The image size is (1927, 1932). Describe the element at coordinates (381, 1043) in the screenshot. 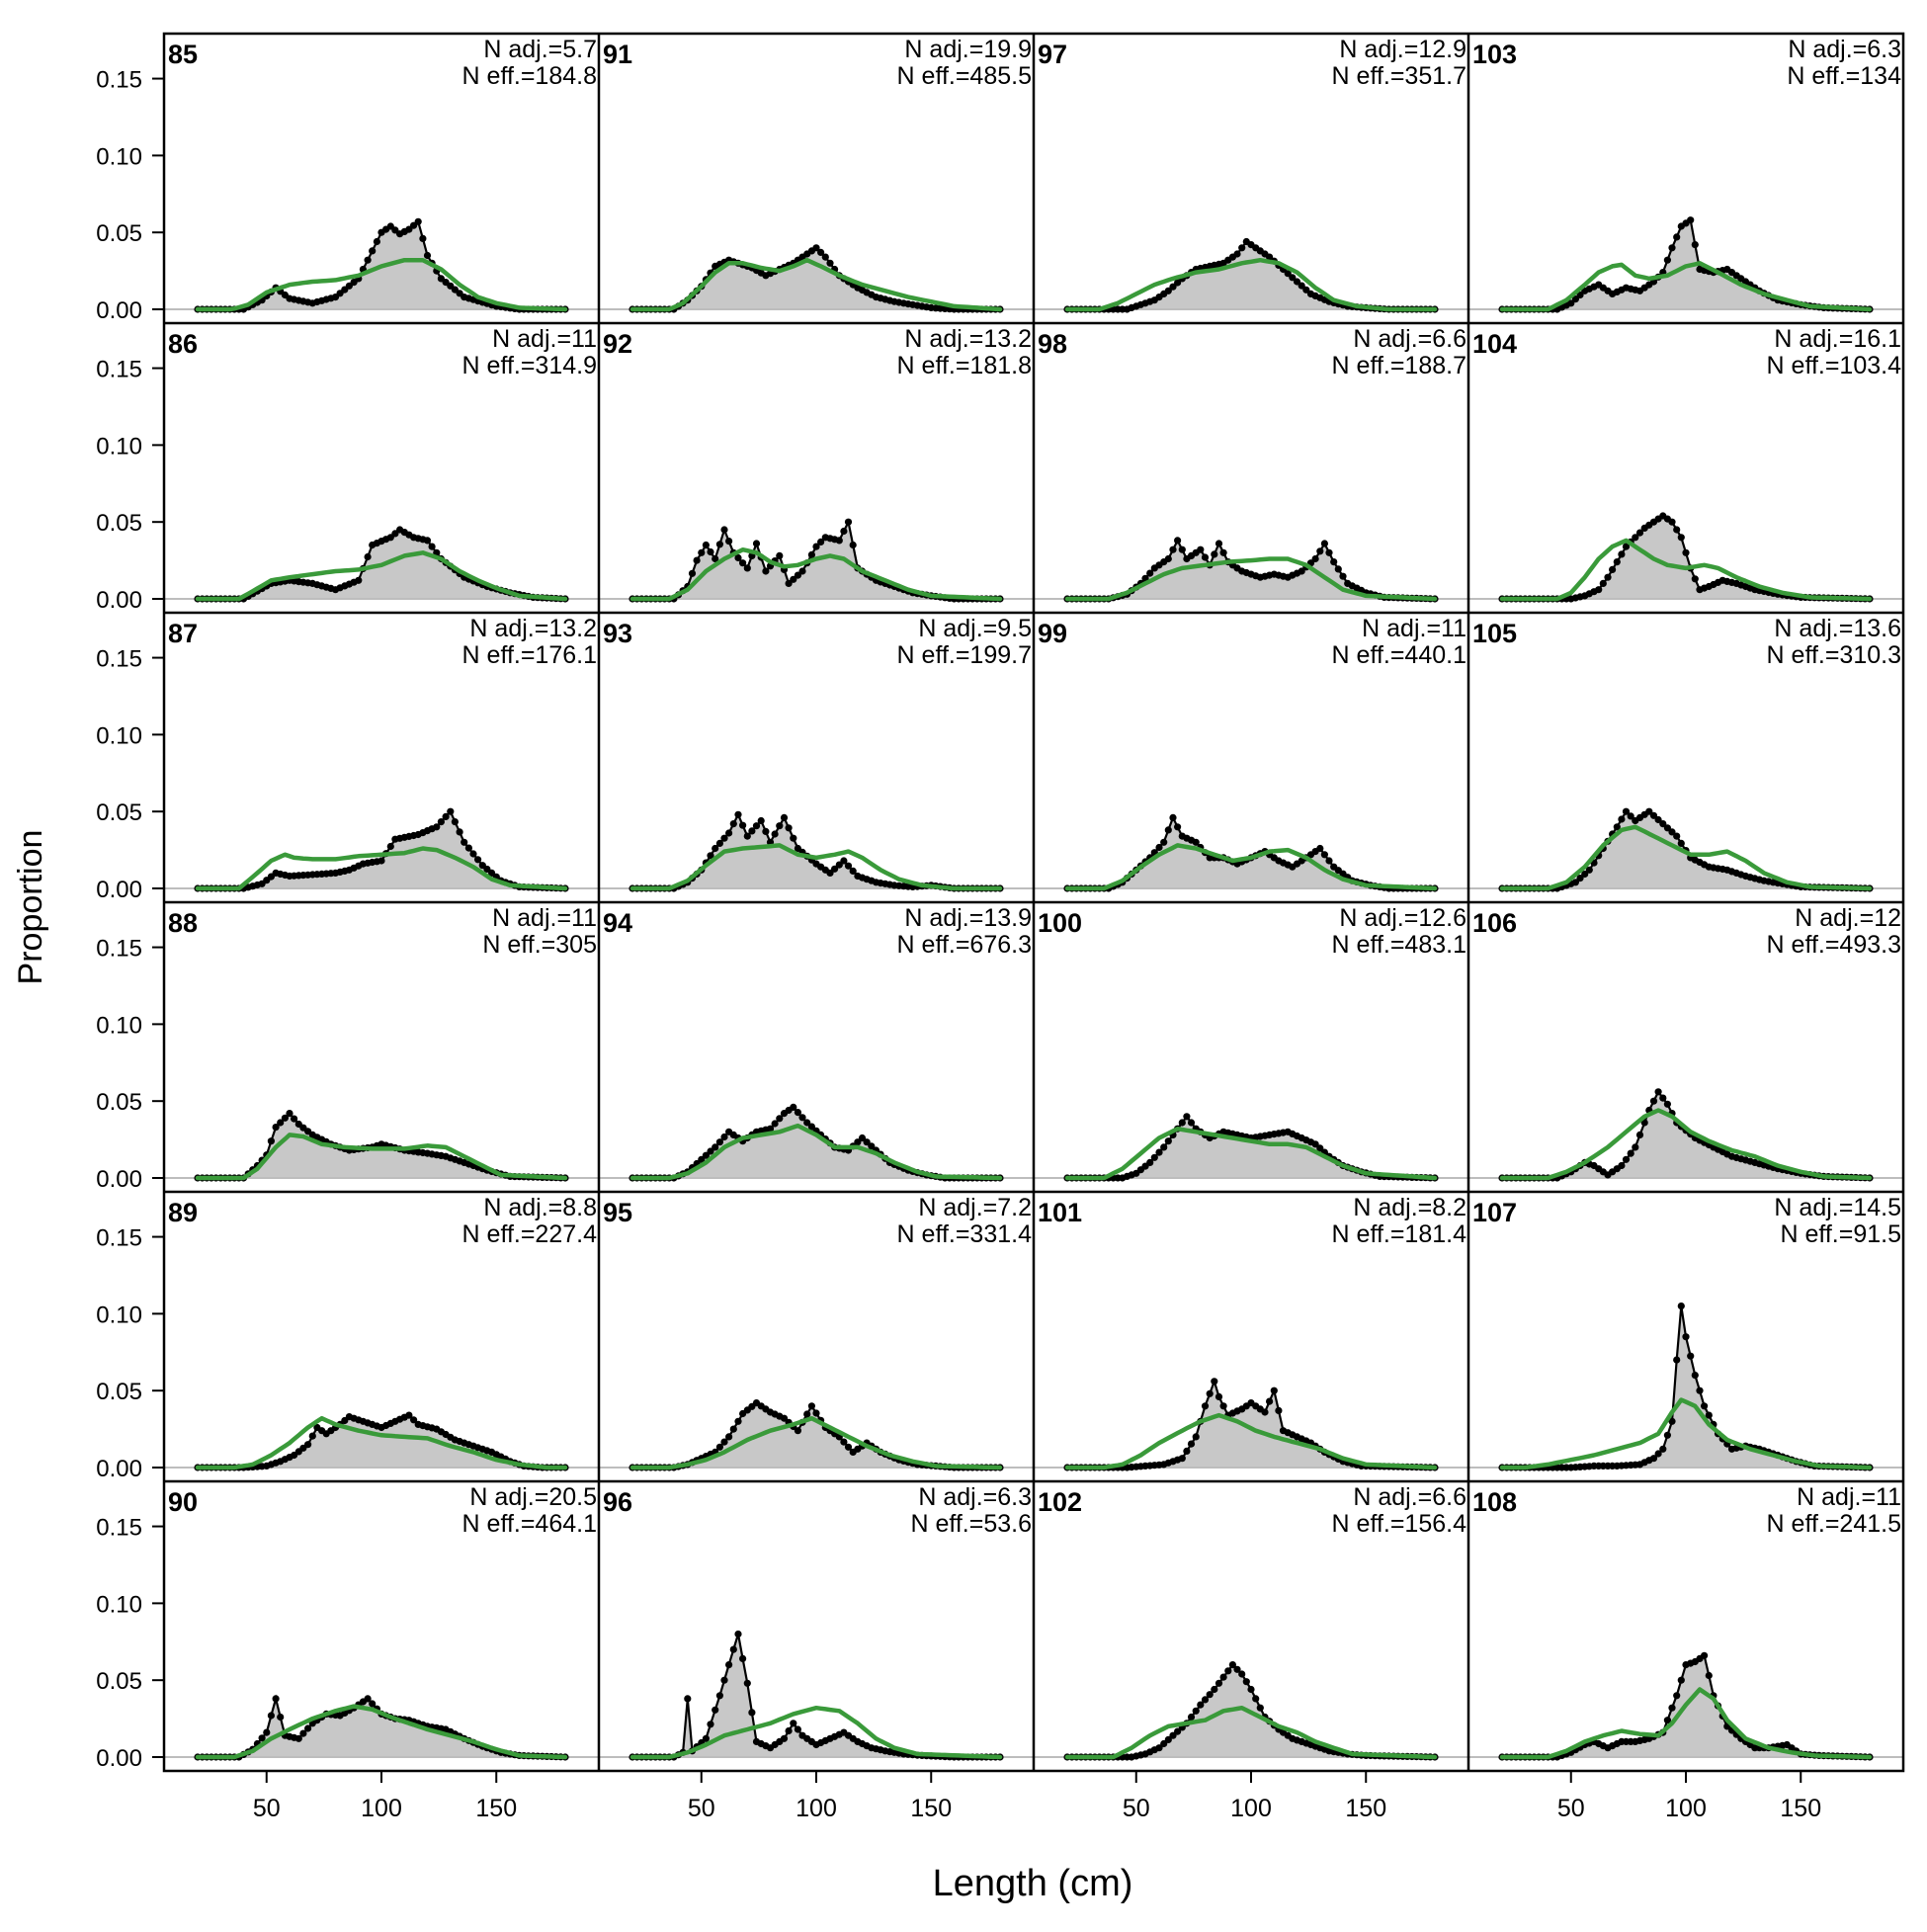

I see `panel: 88 N adj.=11N eff.=305` at that location.